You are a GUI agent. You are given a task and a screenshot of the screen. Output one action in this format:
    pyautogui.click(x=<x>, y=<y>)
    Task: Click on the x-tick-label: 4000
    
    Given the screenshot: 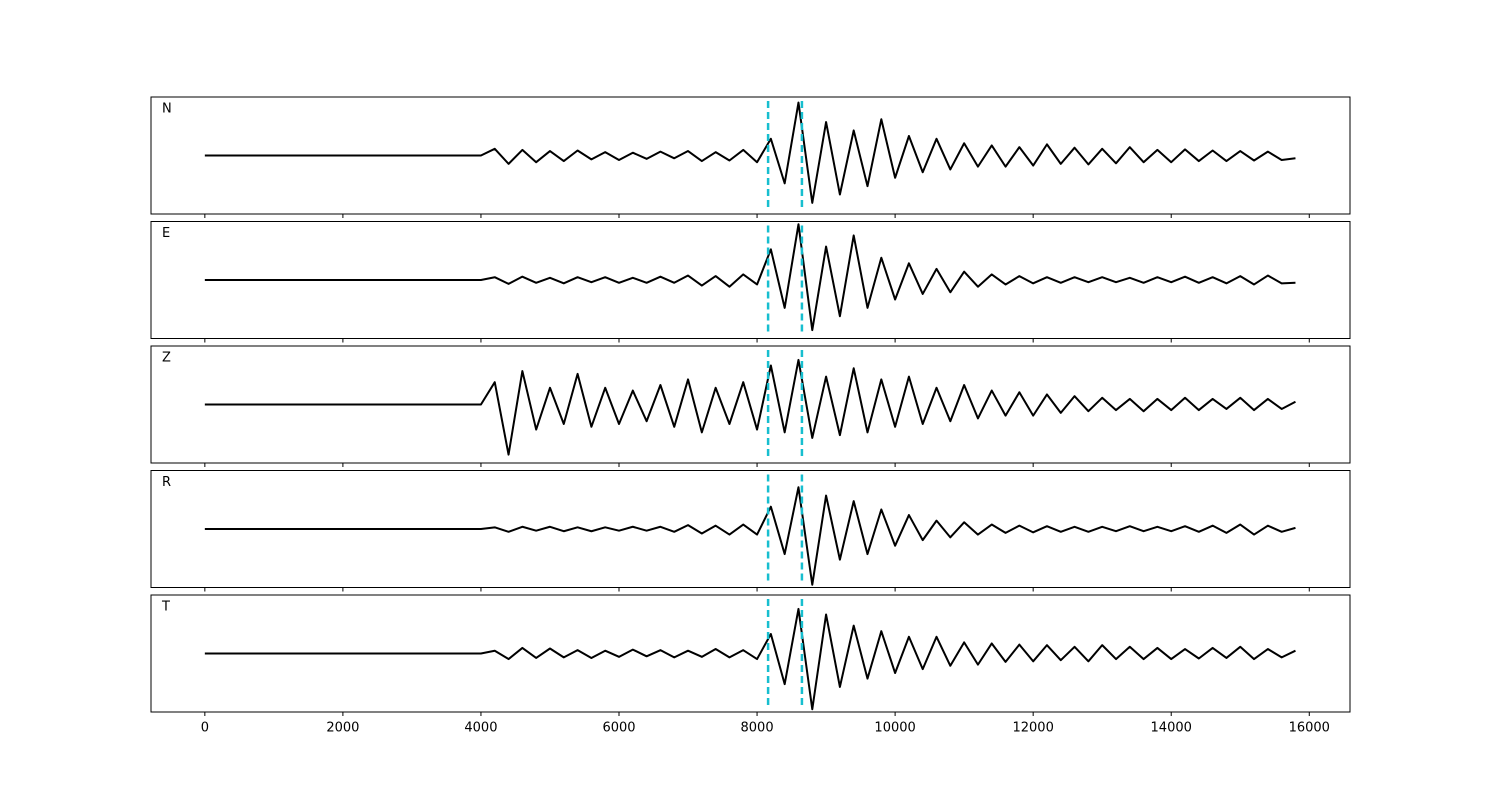 What is the action you would take?
    pyautogui.click(x=480, y=728)
    